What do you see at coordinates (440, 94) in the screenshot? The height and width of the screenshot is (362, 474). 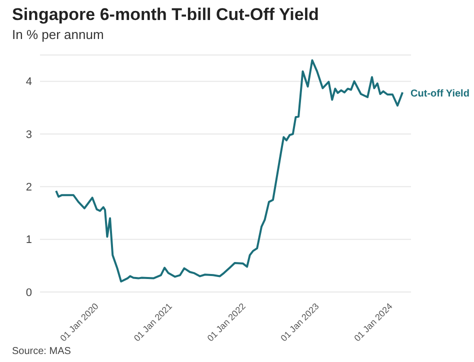 I see `series-label: Cut-off Yield` at bounding box center [440, 94].